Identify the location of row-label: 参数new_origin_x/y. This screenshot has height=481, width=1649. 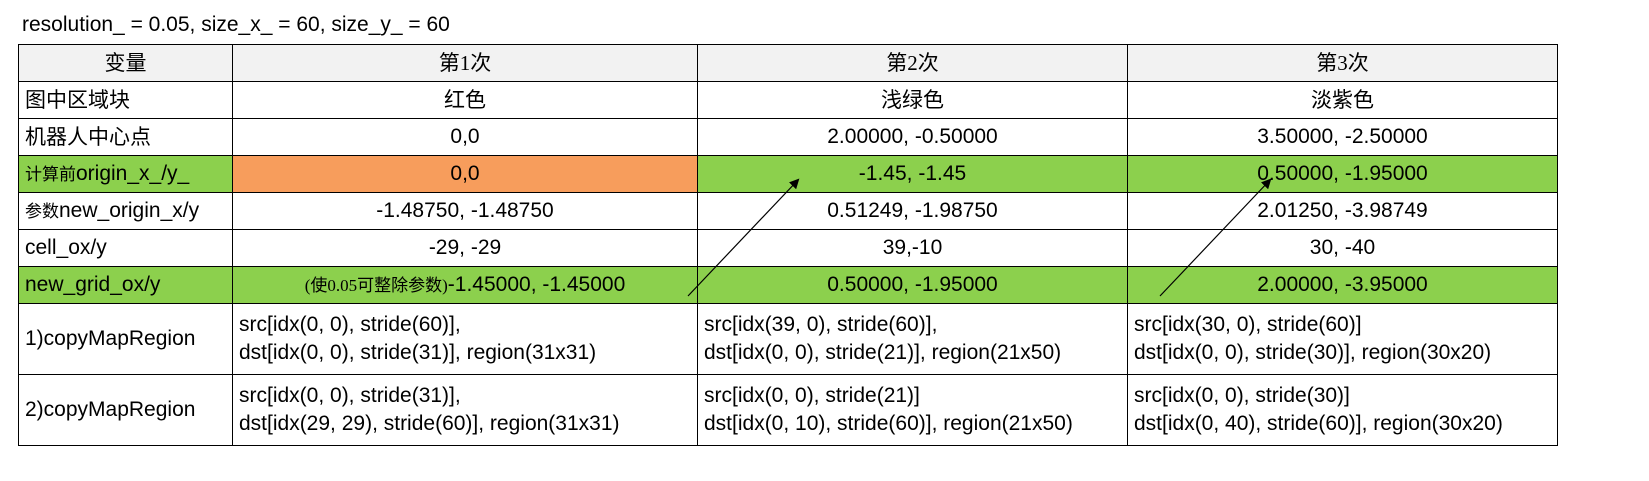
(125, 211).